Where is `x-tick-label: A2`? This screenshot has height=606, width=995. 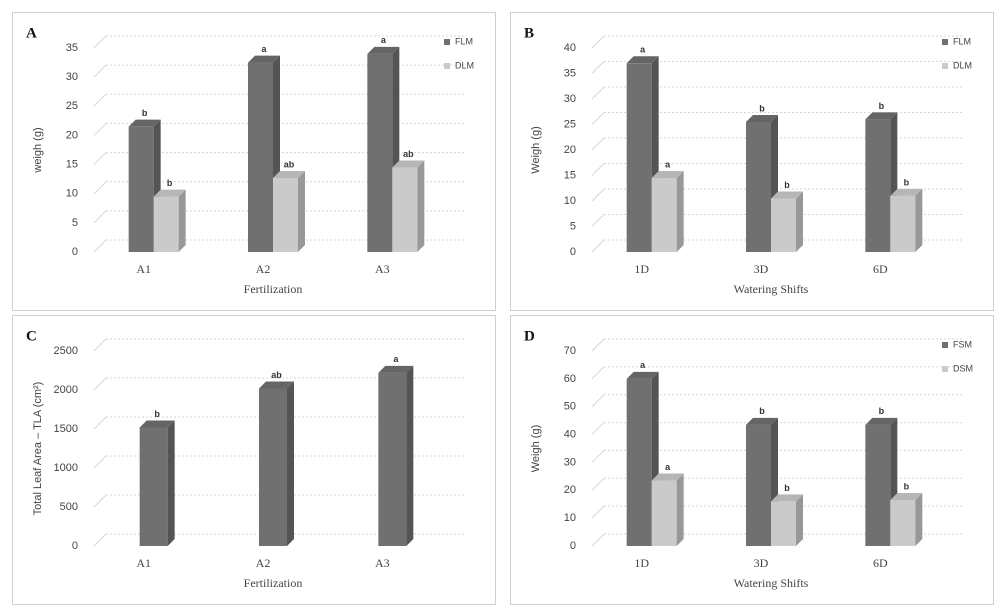
x-tick-label: A2 is located at coordinates (263, 563).